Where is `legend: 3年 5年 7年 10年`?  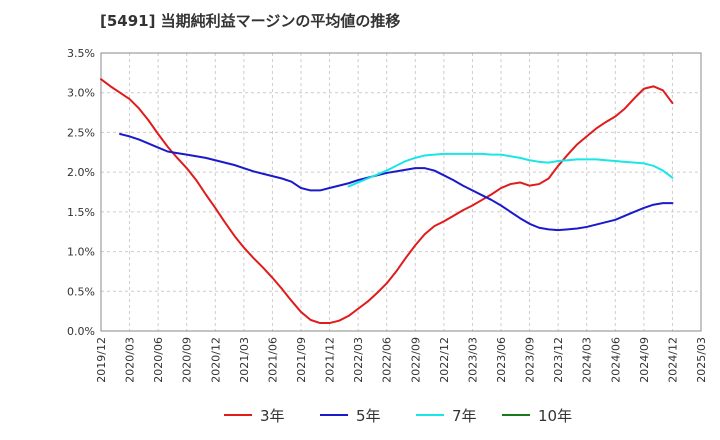 legend: 3年 5年 7年 10年 is located at coordinates (360, 415).